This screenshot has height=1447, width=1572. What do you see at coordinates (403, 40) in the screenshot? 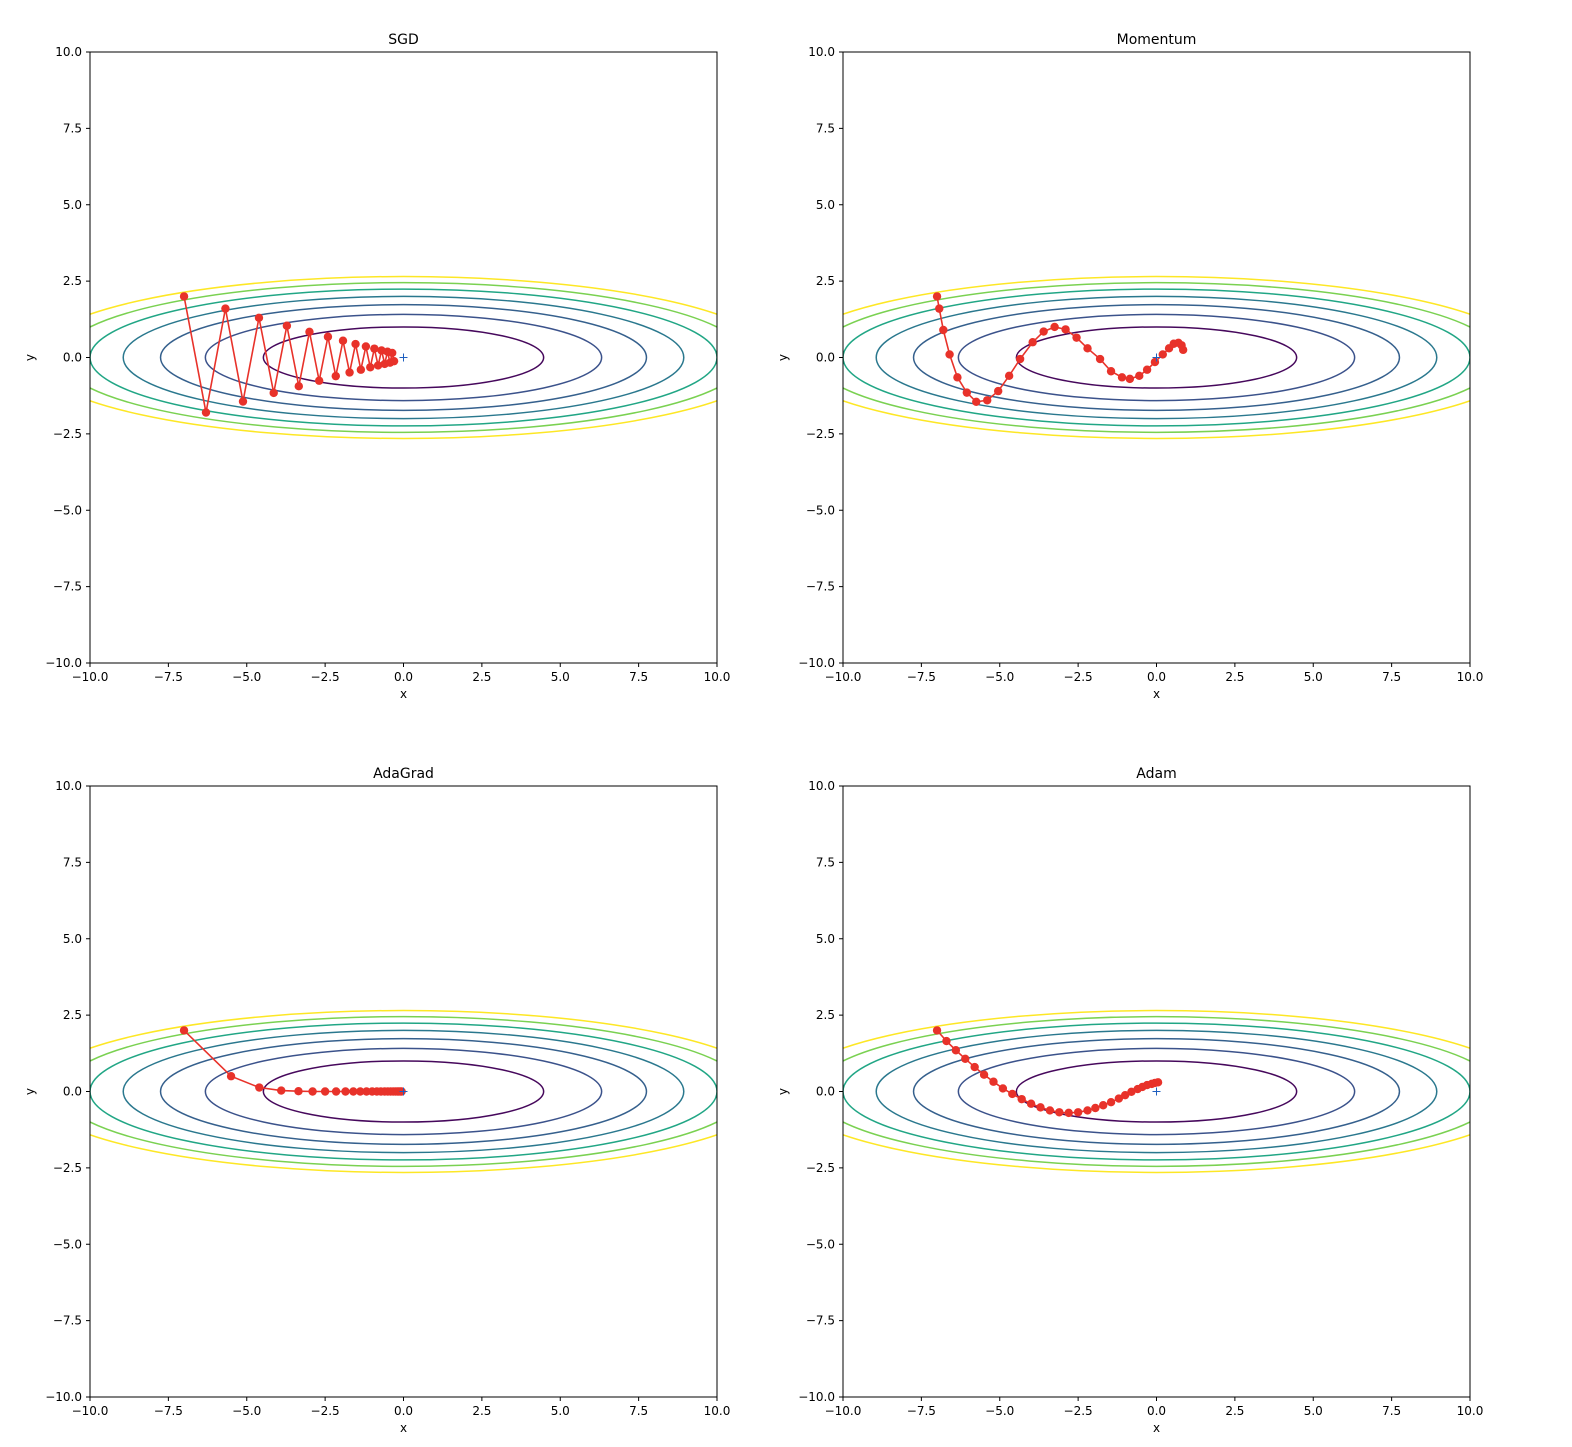
I see `chart-title: SGD` at bounding box center [403, 40].